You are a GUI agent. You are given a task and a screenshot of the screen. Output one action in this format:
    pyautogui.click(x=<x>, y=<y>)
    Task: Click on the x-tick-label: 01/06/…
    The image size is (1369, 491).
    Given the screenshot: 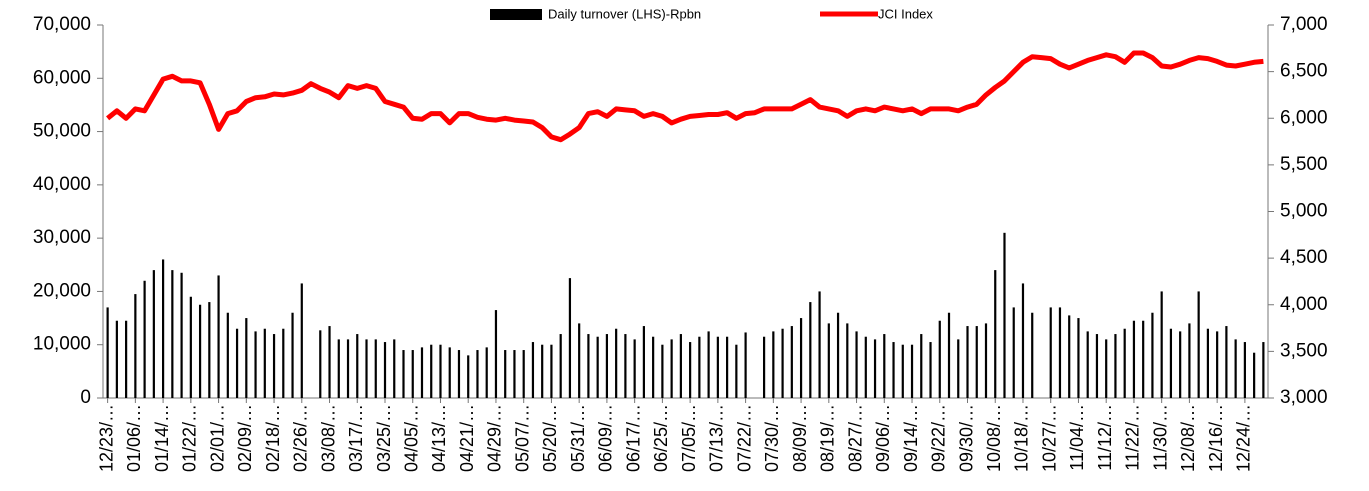 What is the action you would take?
    pyautogui.click(x=134, y=438)
    